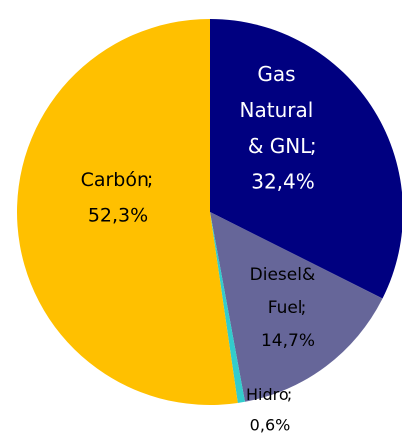  I want to click on slice-label-line: Carbón, so click(115, 180).